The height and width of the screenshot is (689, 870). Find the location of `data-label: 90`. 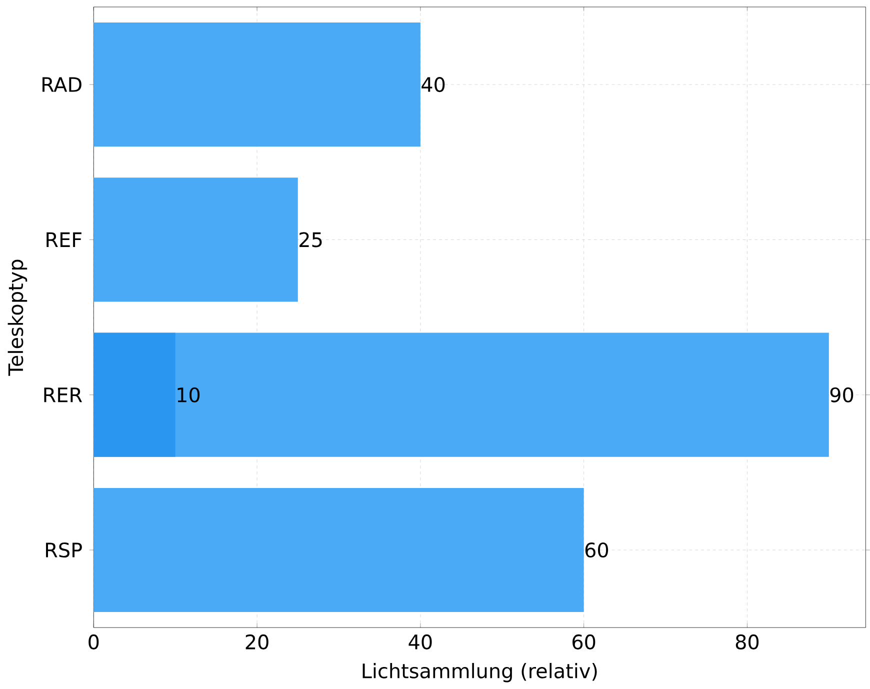

data-label: 90 is located at coordinates (842, 394).